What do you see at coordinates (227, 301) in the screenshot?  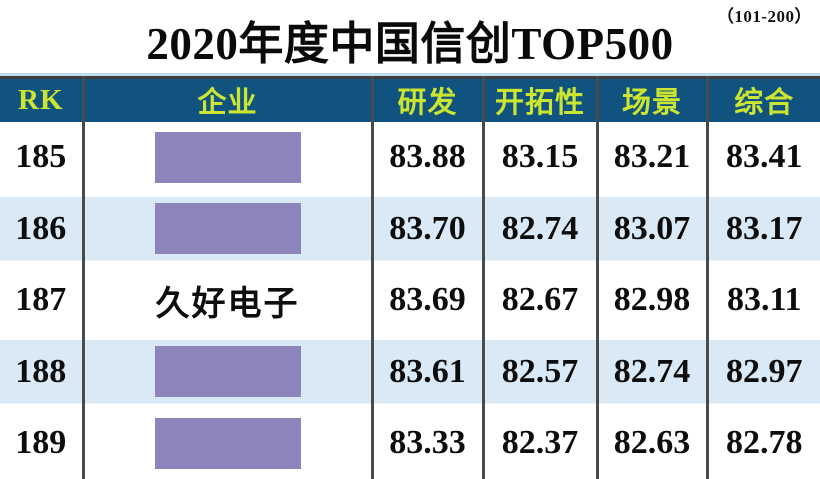 I see `cell-company: 久好电子` at bounding box center [227, 301].